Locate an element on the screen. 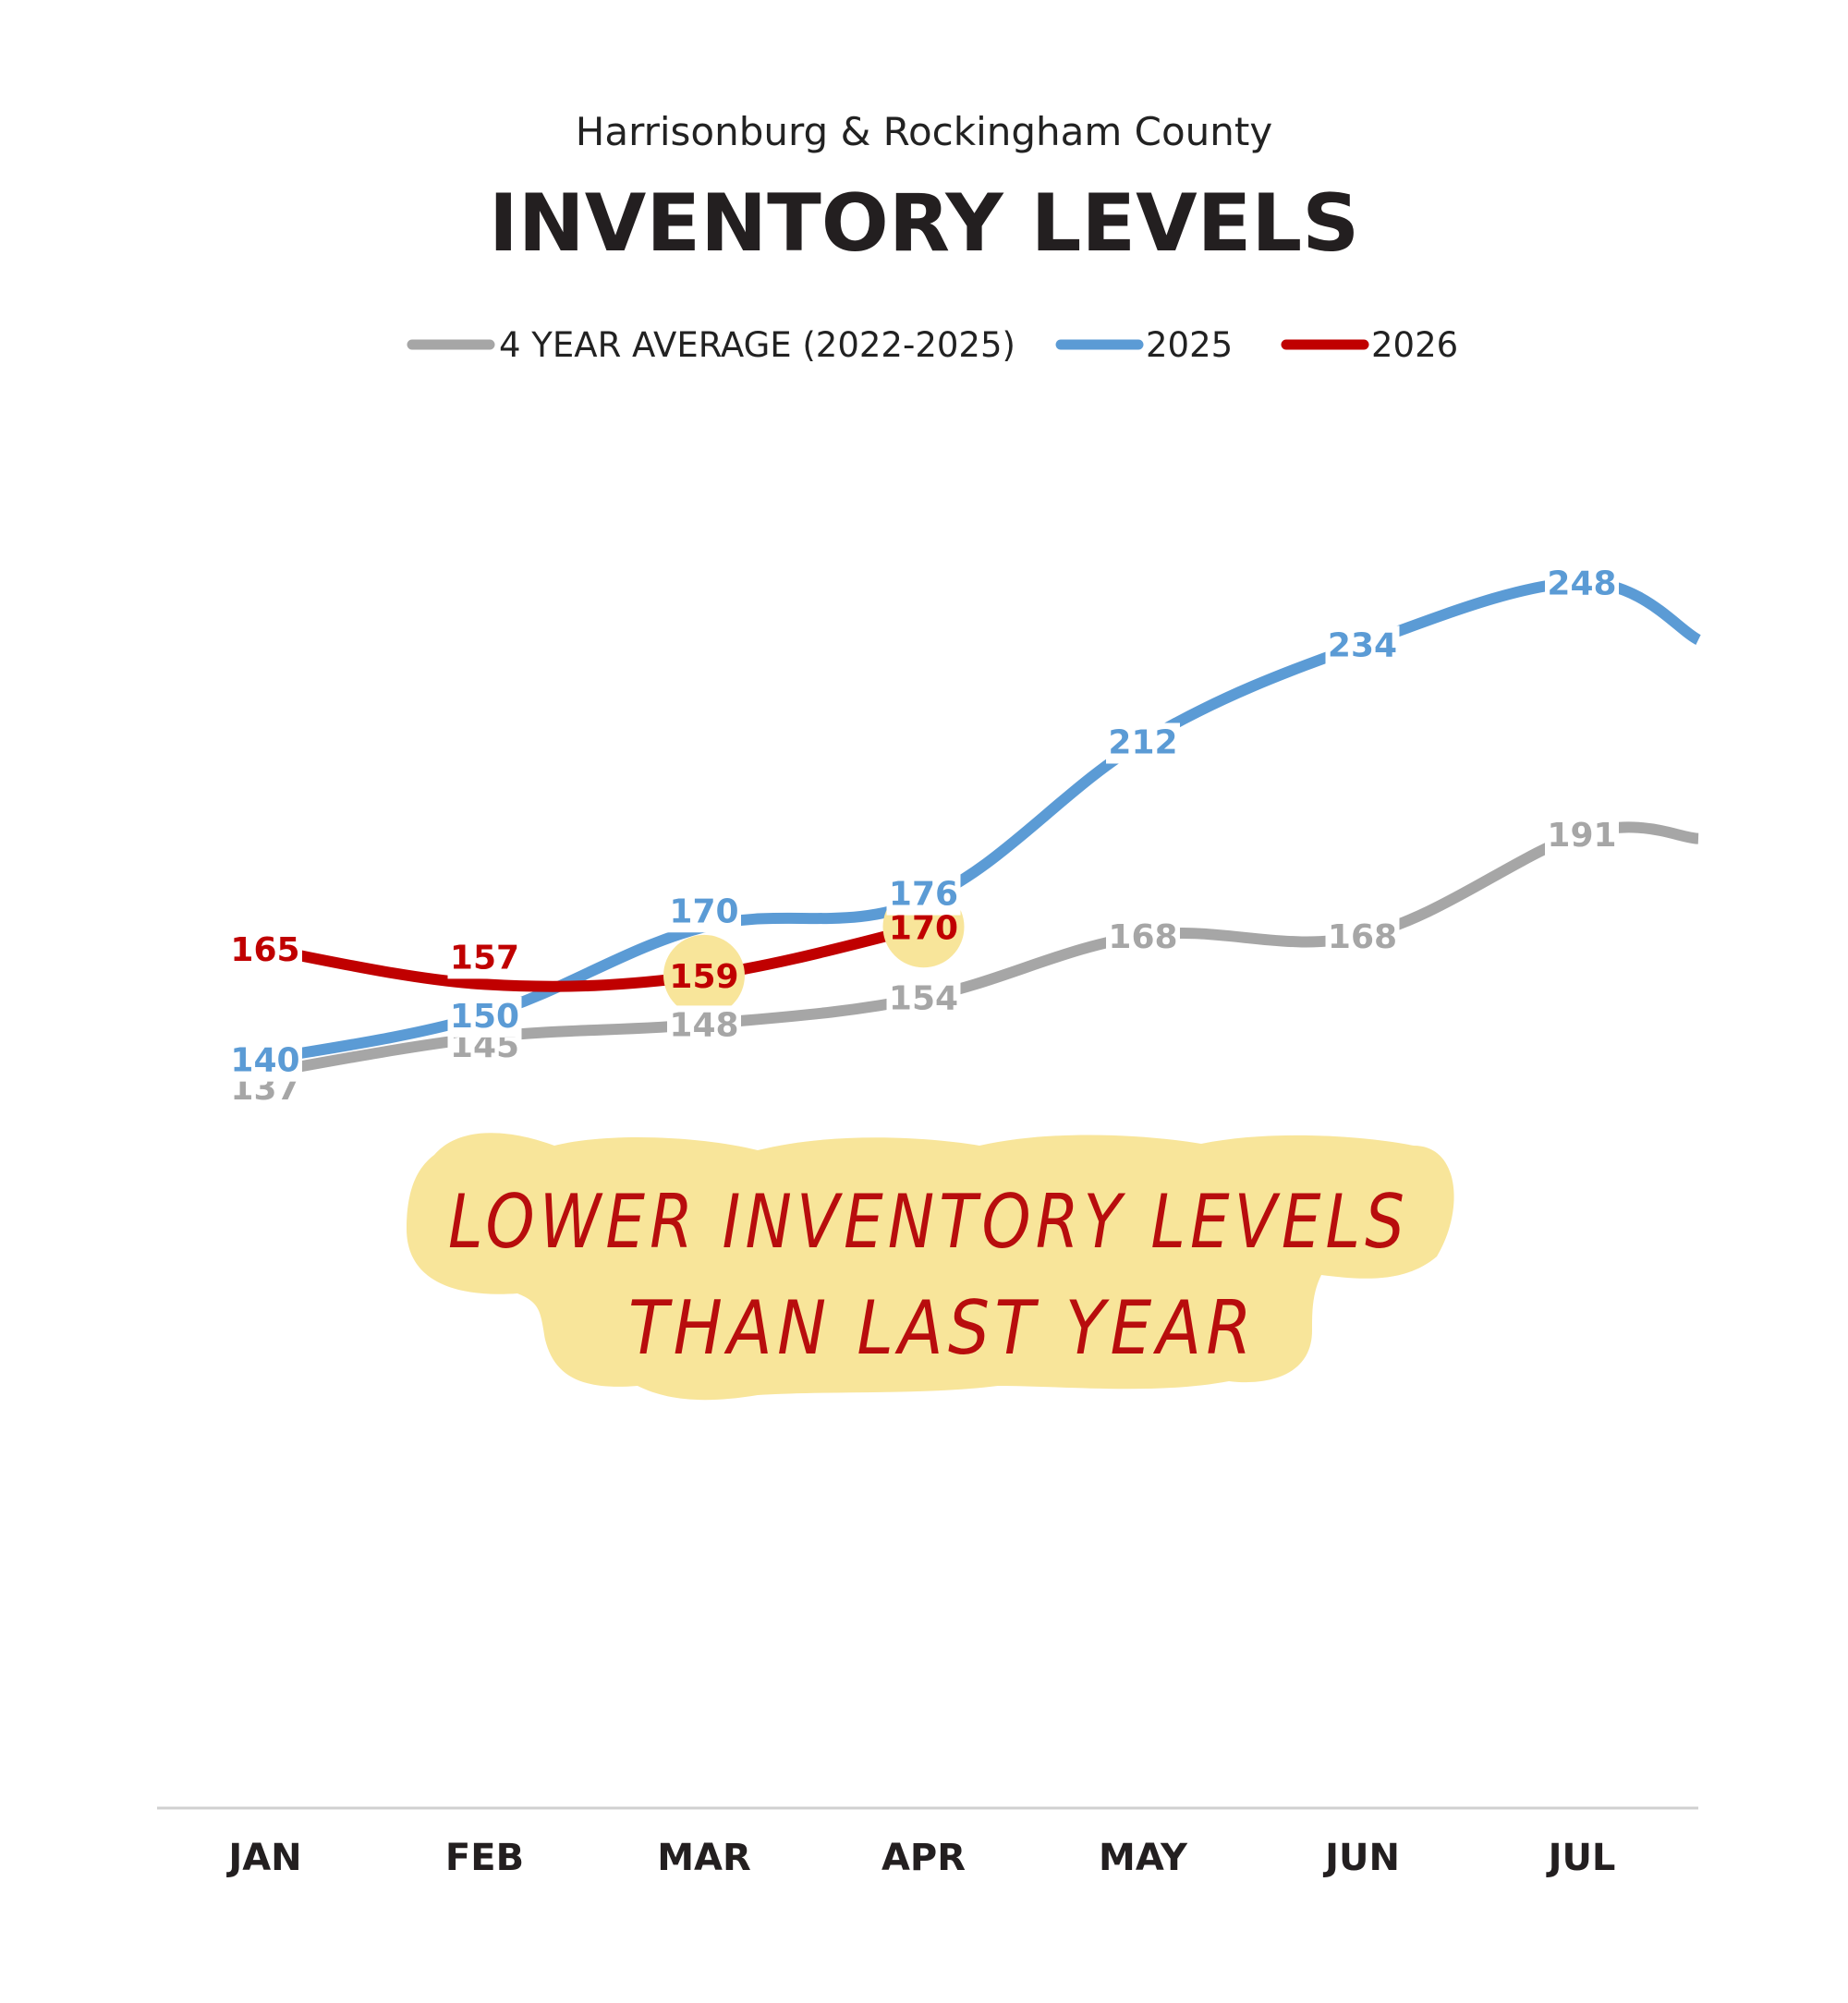  data-label-y2025-feb: 150 is located at coordinates (484, 1017).